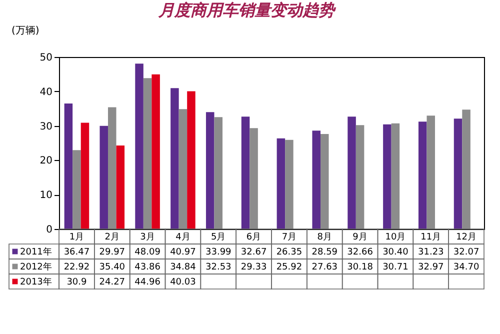 This screenshot has width=500, height=334. What do you see at coordinates (289, 253) in the screenshot?
I see `data-label: 26.35` at bounding box center [289, 253].